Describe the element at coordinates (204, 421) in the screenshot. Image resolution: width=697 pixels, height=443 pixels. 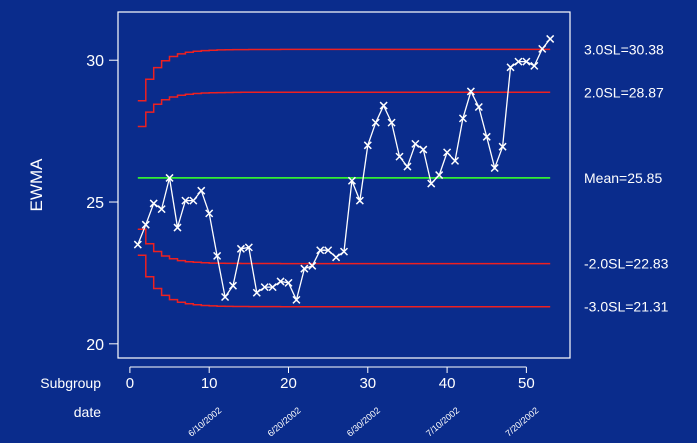
I see `date-tick-label-1: 6/10/2002` at that location.